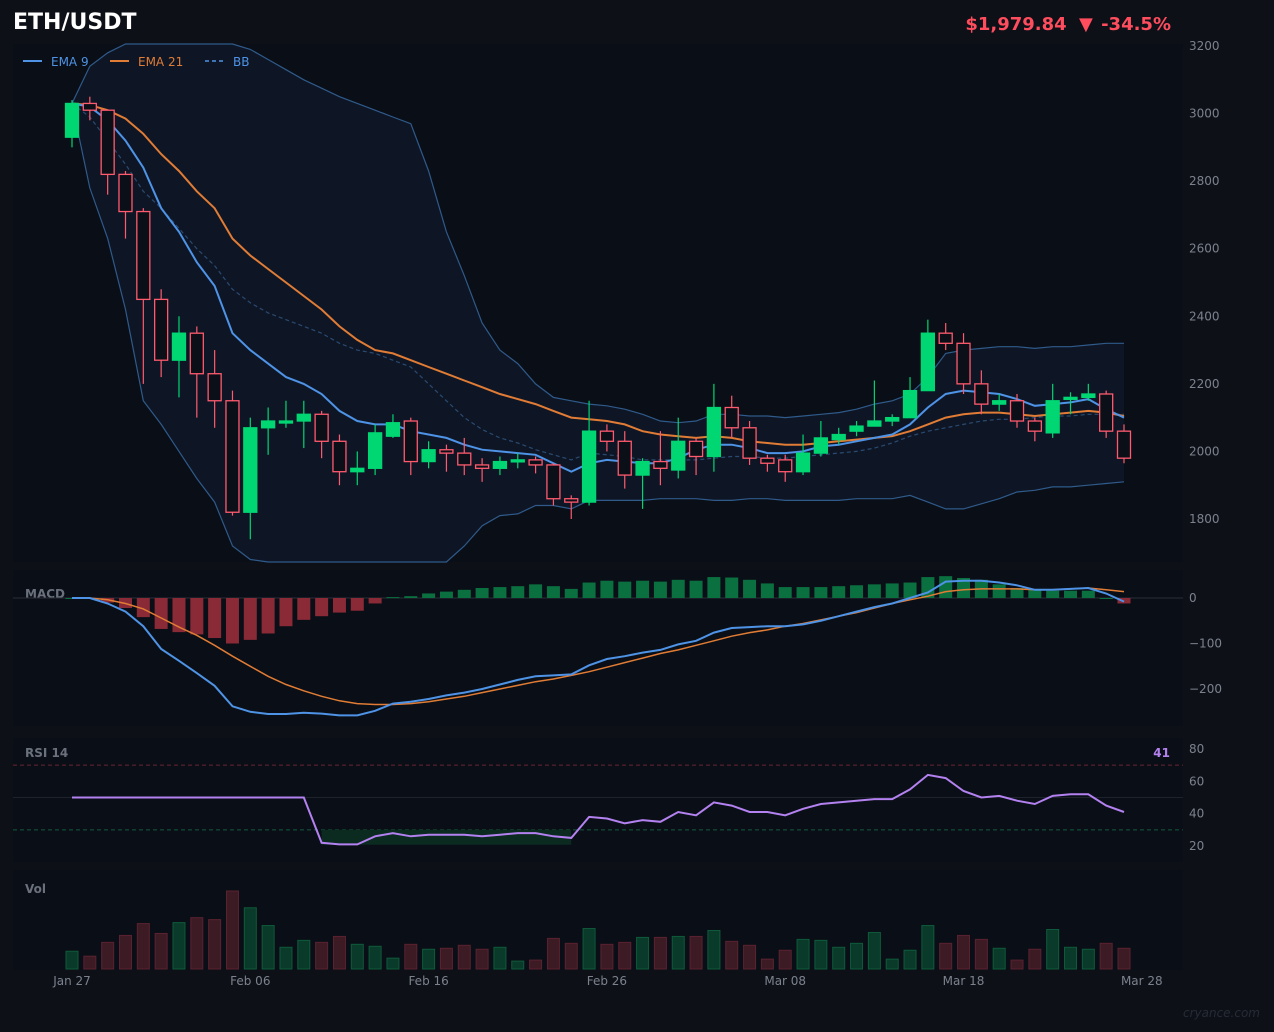 The width and height of the screenshot is (1274, 1032). I want to click on price-tick: 1800, so click(1204, 519).